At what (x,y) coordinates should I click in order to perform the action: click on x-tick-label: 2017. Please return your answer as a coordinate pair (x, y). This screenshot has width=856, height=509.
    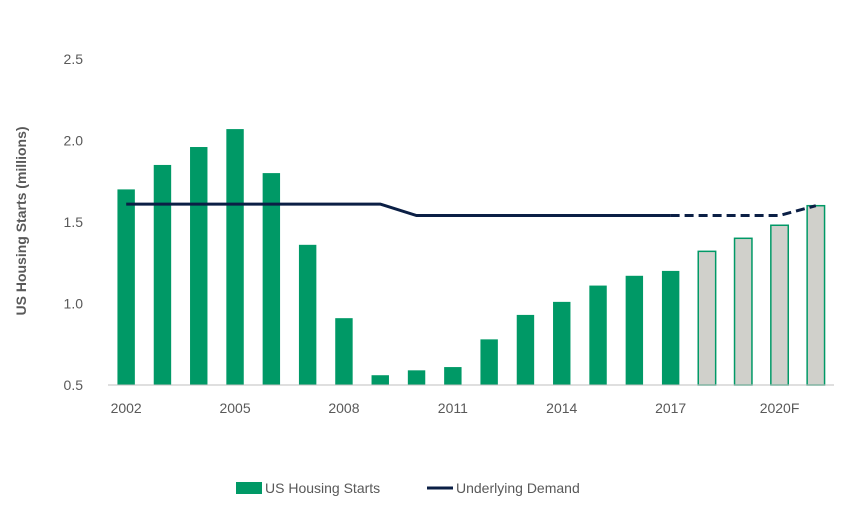
    Looking at the image, I should click on (670, 408).